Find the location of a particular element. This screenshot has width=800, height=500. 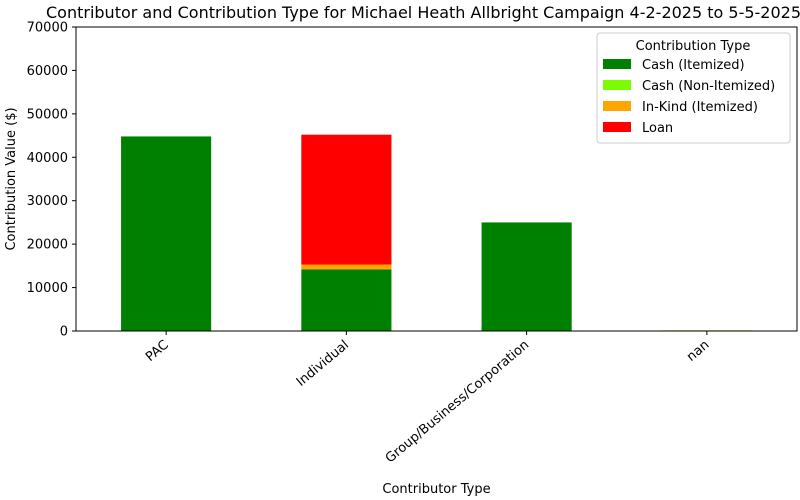

y-tick-label: 40000 is located at coordinates (47, 158).